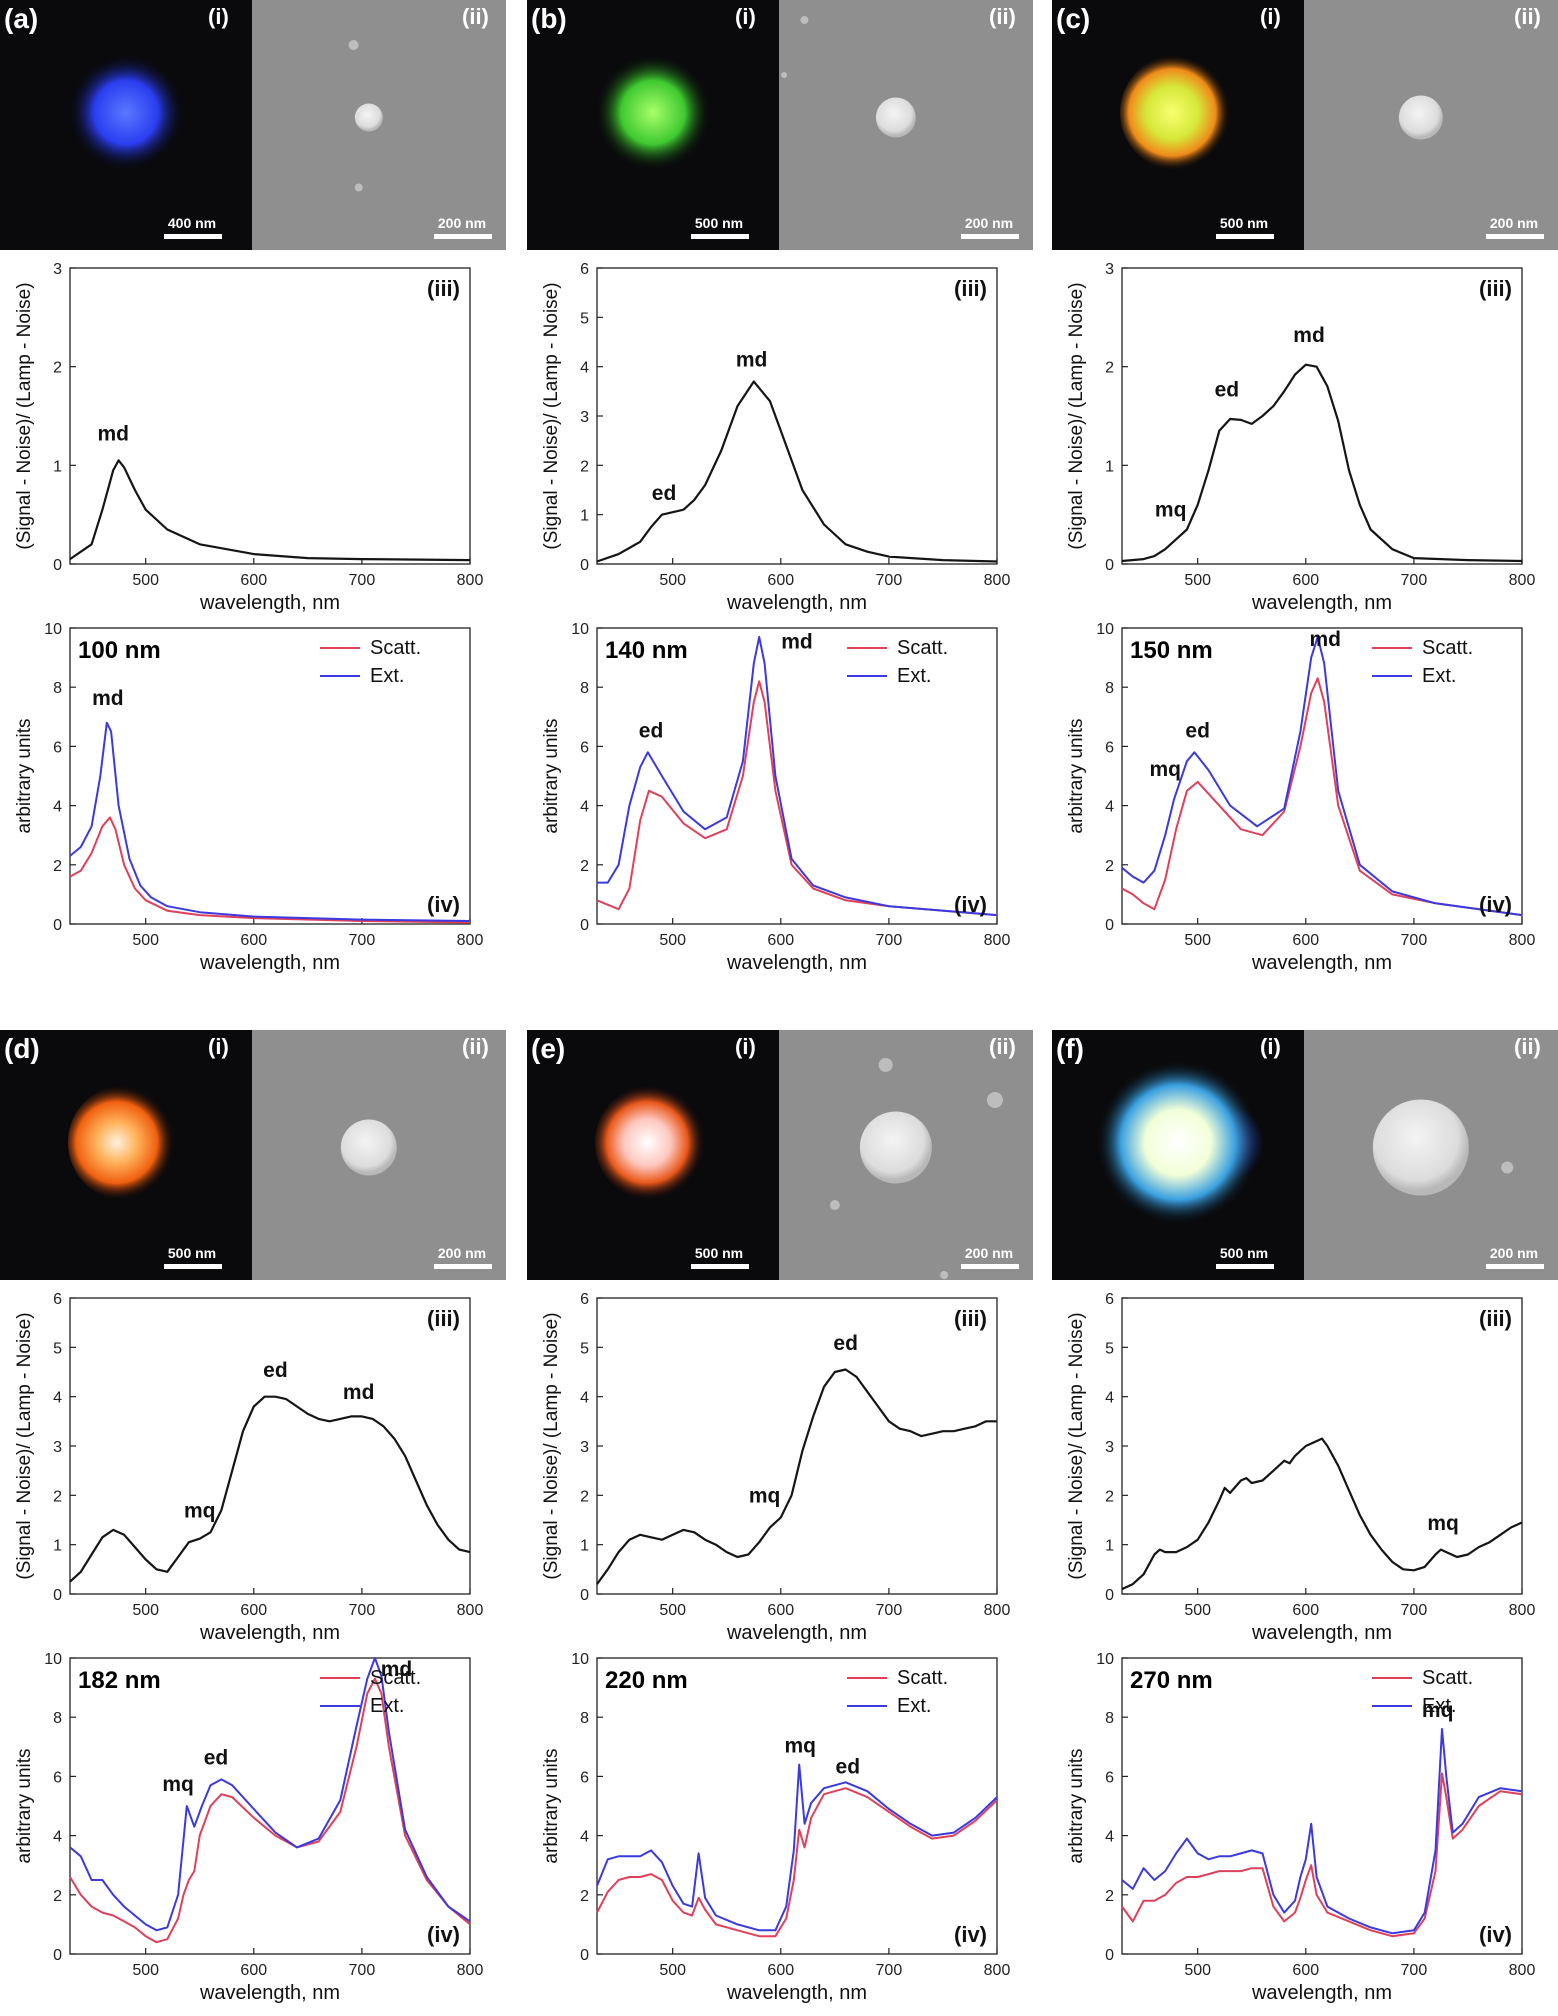 Image resolution: width=1558 pixels, height=2016 pixels. What do you see at coordinates (1109, 1447) in the screenshot?
I see `y-tick-label: 3` at bounding box center [1109, 1447].